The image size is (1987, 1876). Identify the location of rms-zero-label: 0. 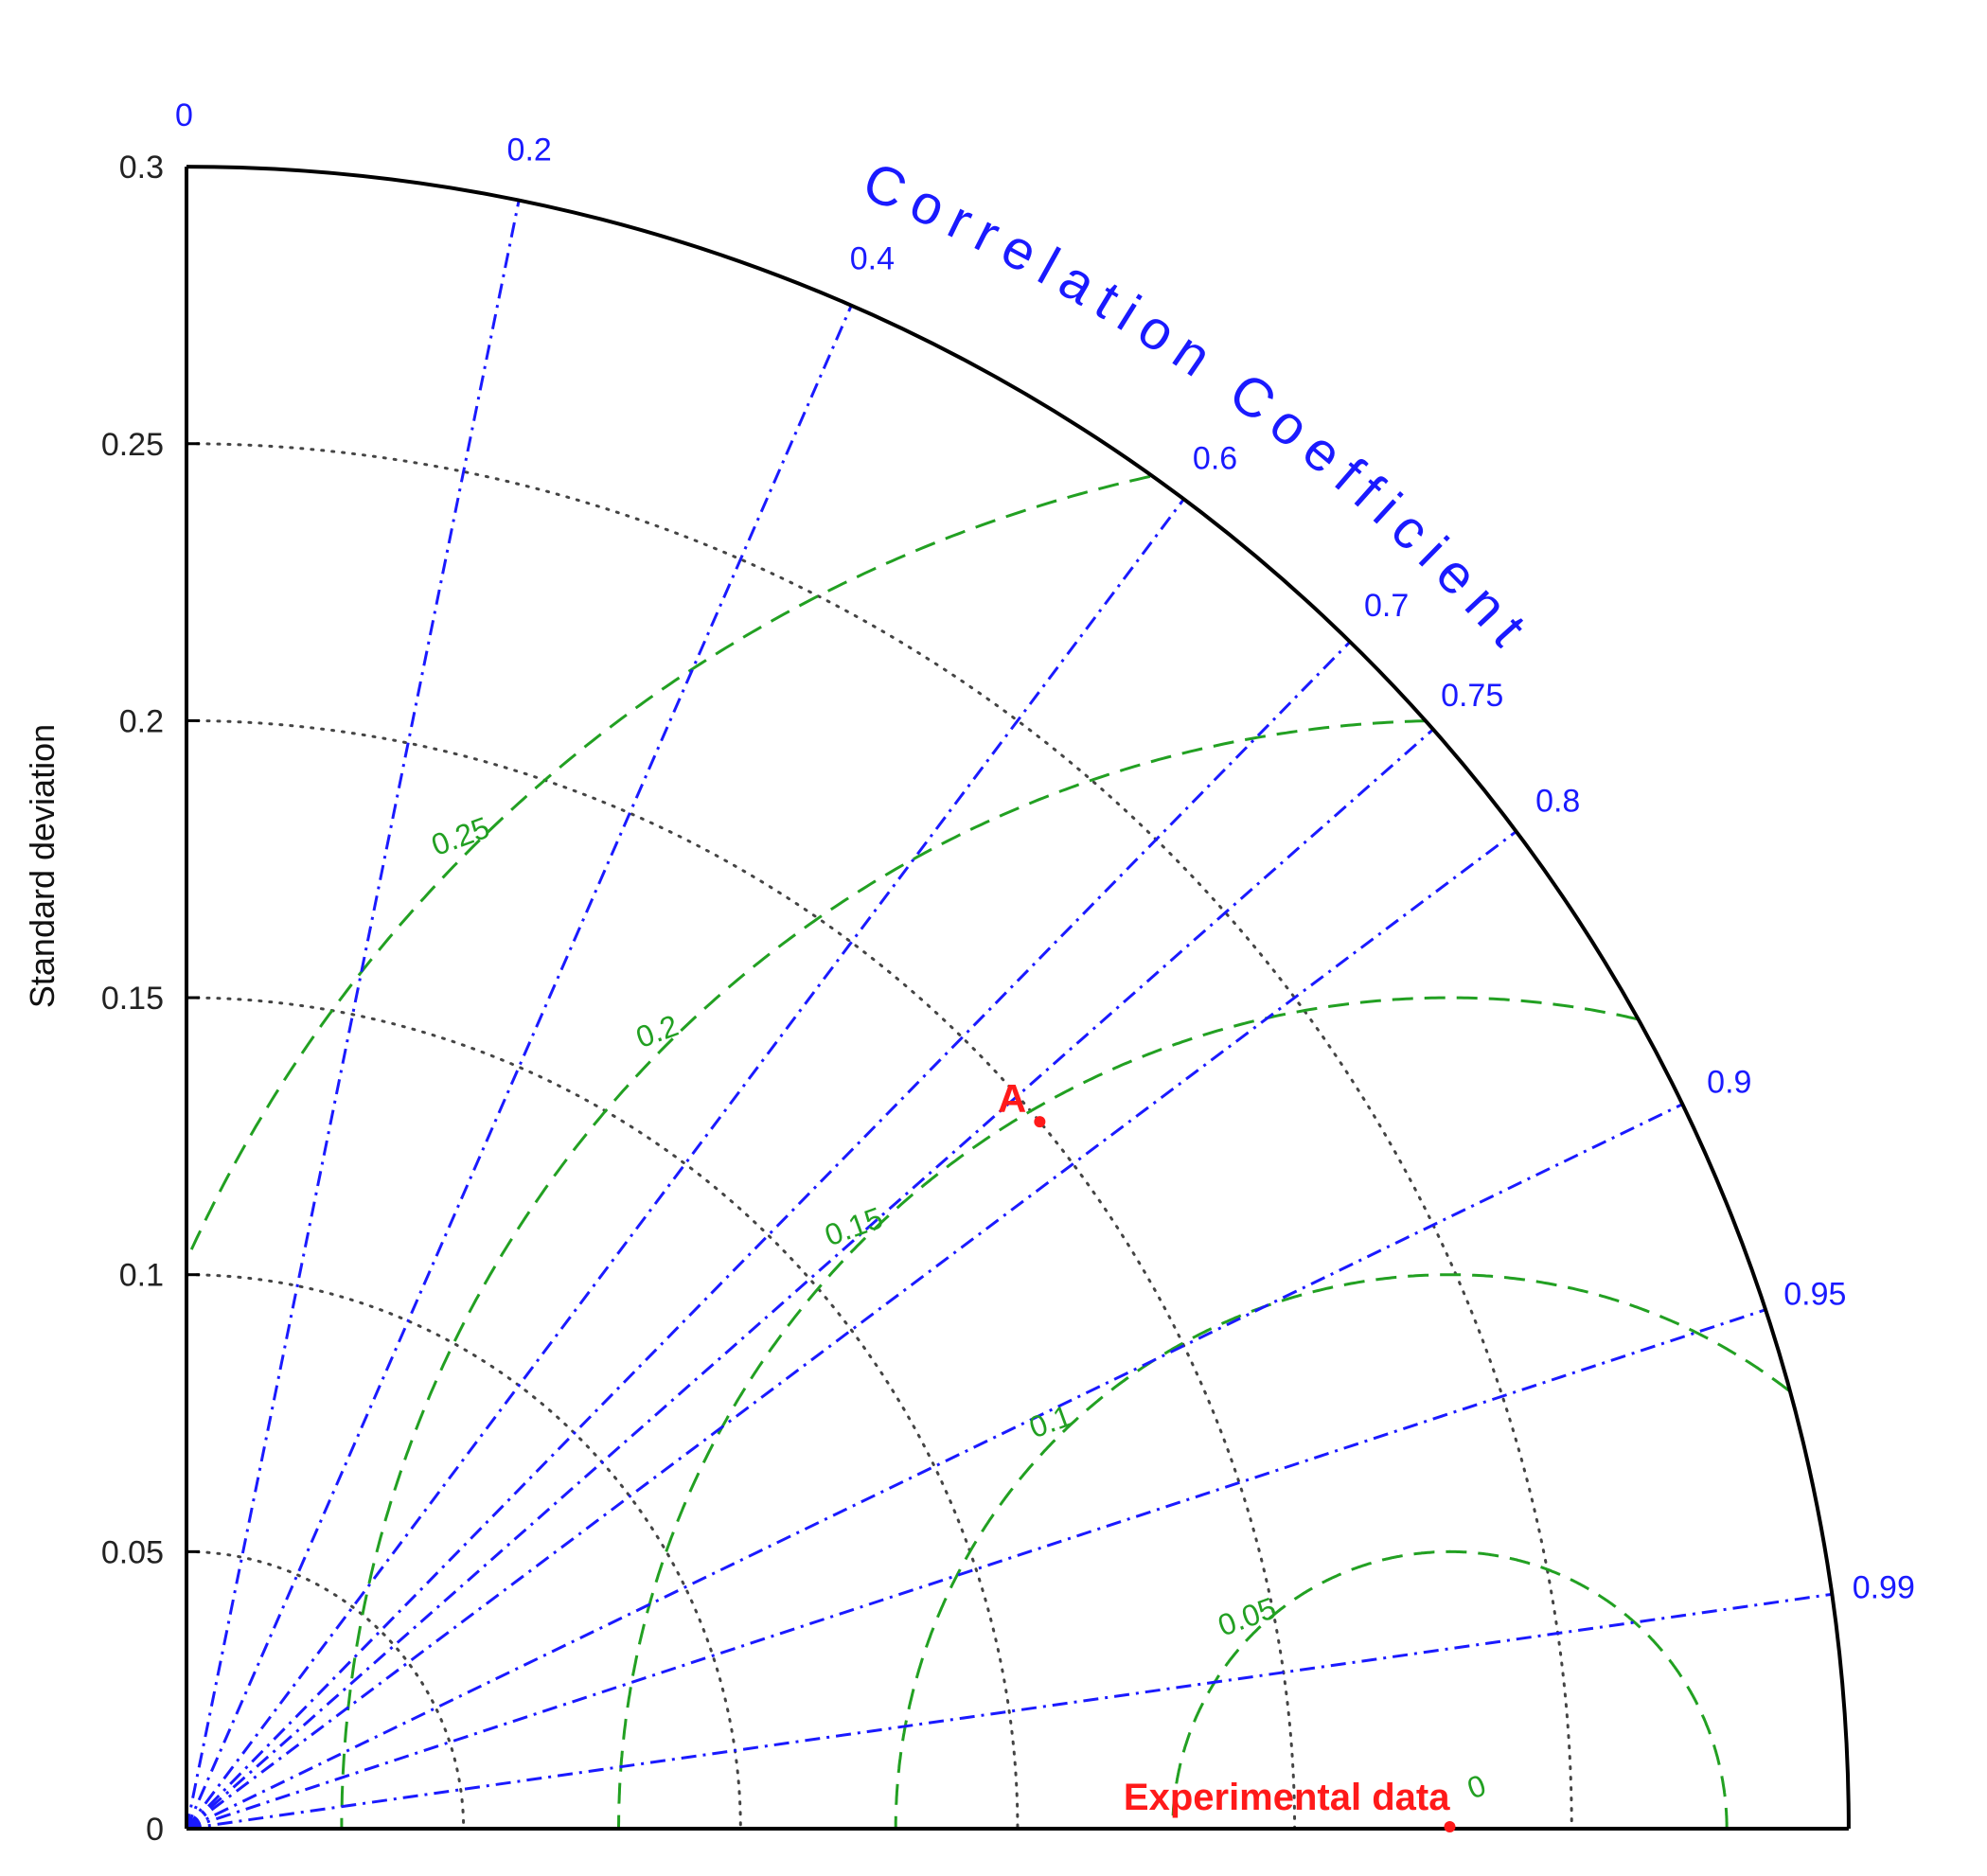
(1476, 1787).